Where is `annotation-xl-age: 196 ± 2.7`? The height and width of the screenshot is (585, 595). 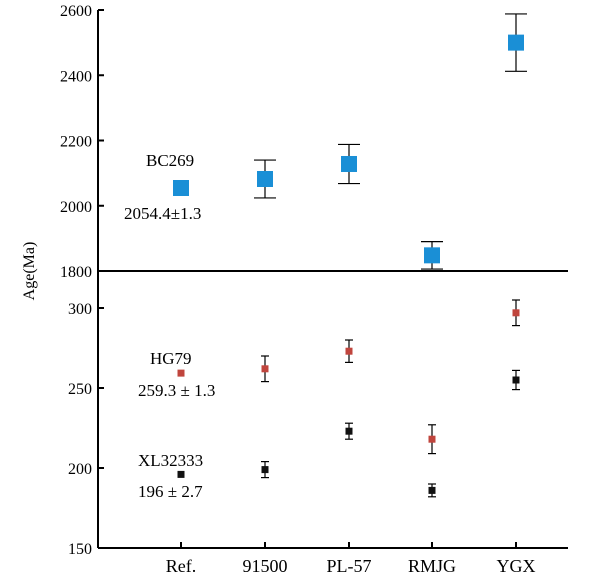
annotation-xl-age: 196 ± 2.7 is located at coordinates (170, 491).